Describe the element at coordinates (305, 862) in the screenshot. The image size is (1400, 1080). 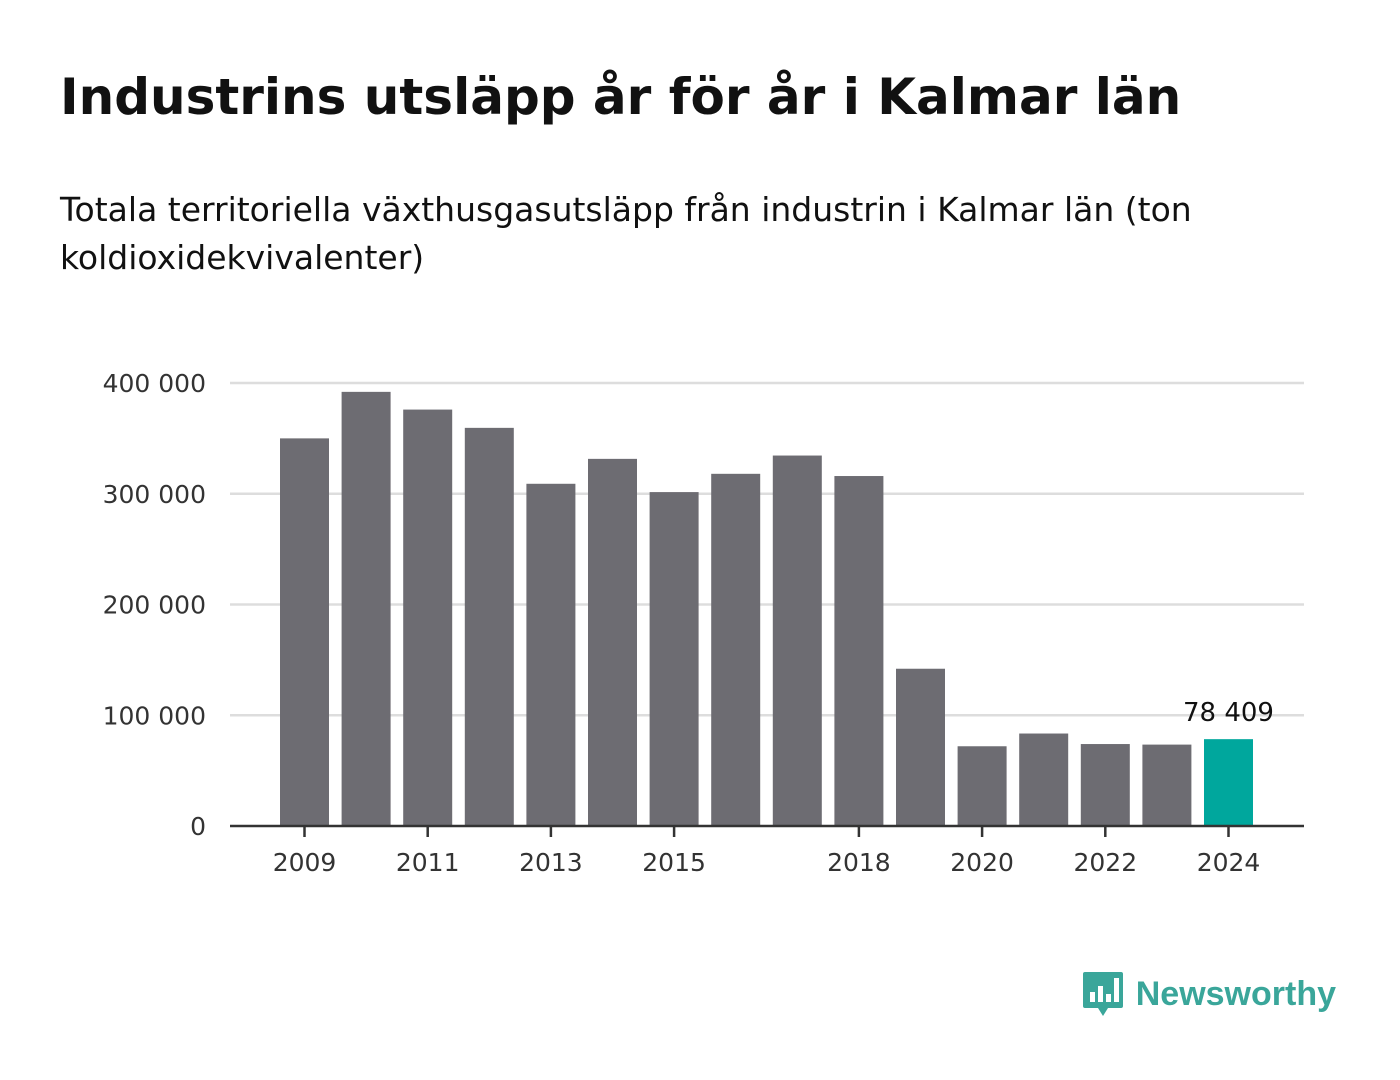
I see `x-tick-label: 2009` at that location.